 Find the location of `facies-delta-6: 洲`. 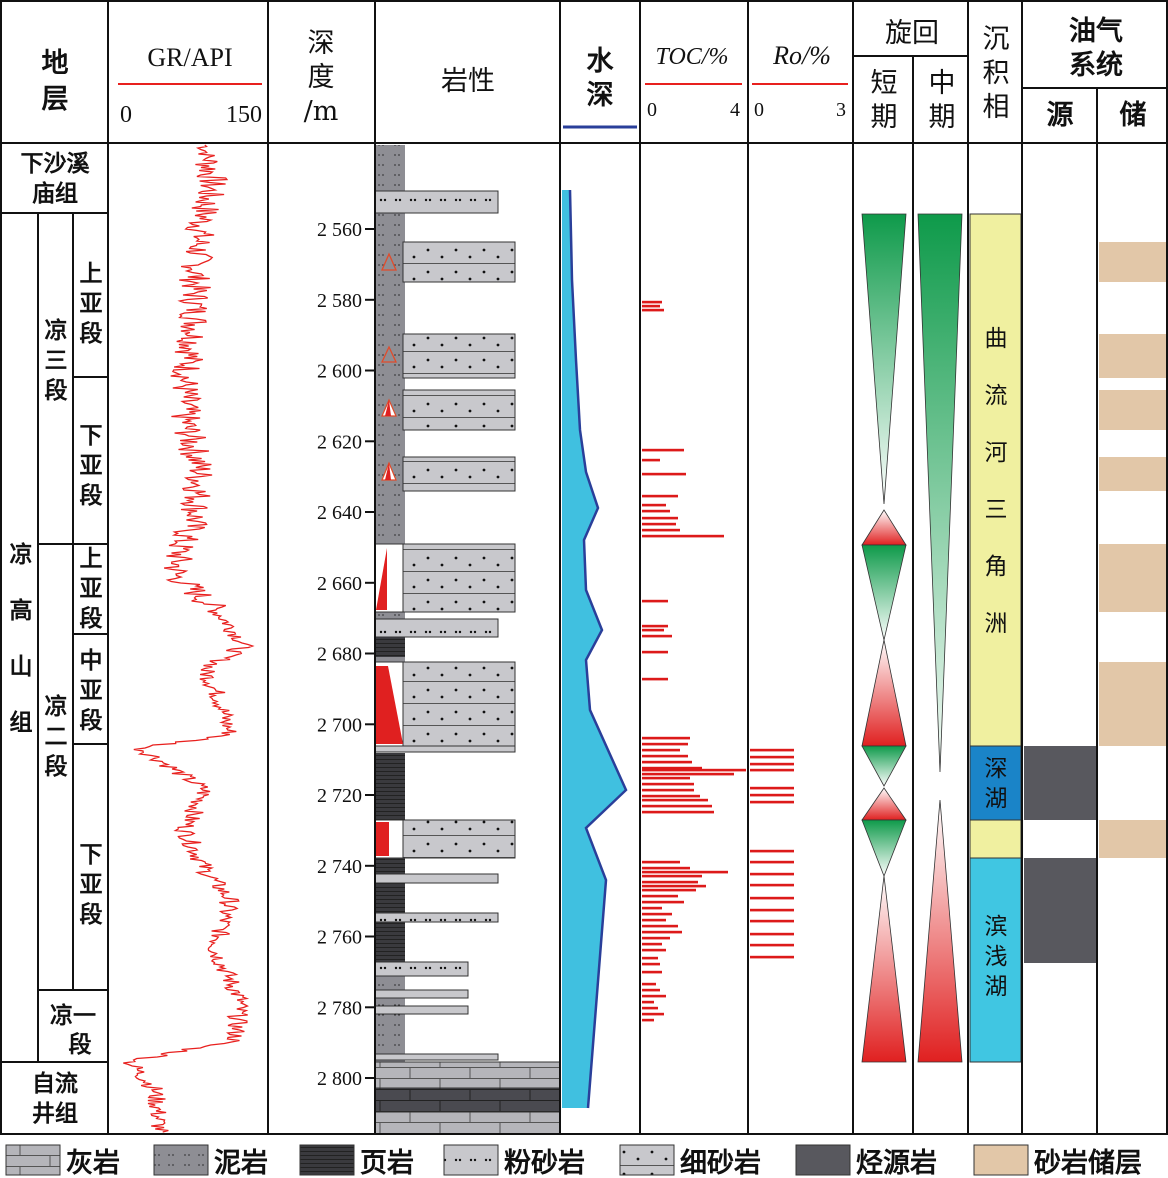

facies-delta-6: 洲 is located at coordinates (996, 624).